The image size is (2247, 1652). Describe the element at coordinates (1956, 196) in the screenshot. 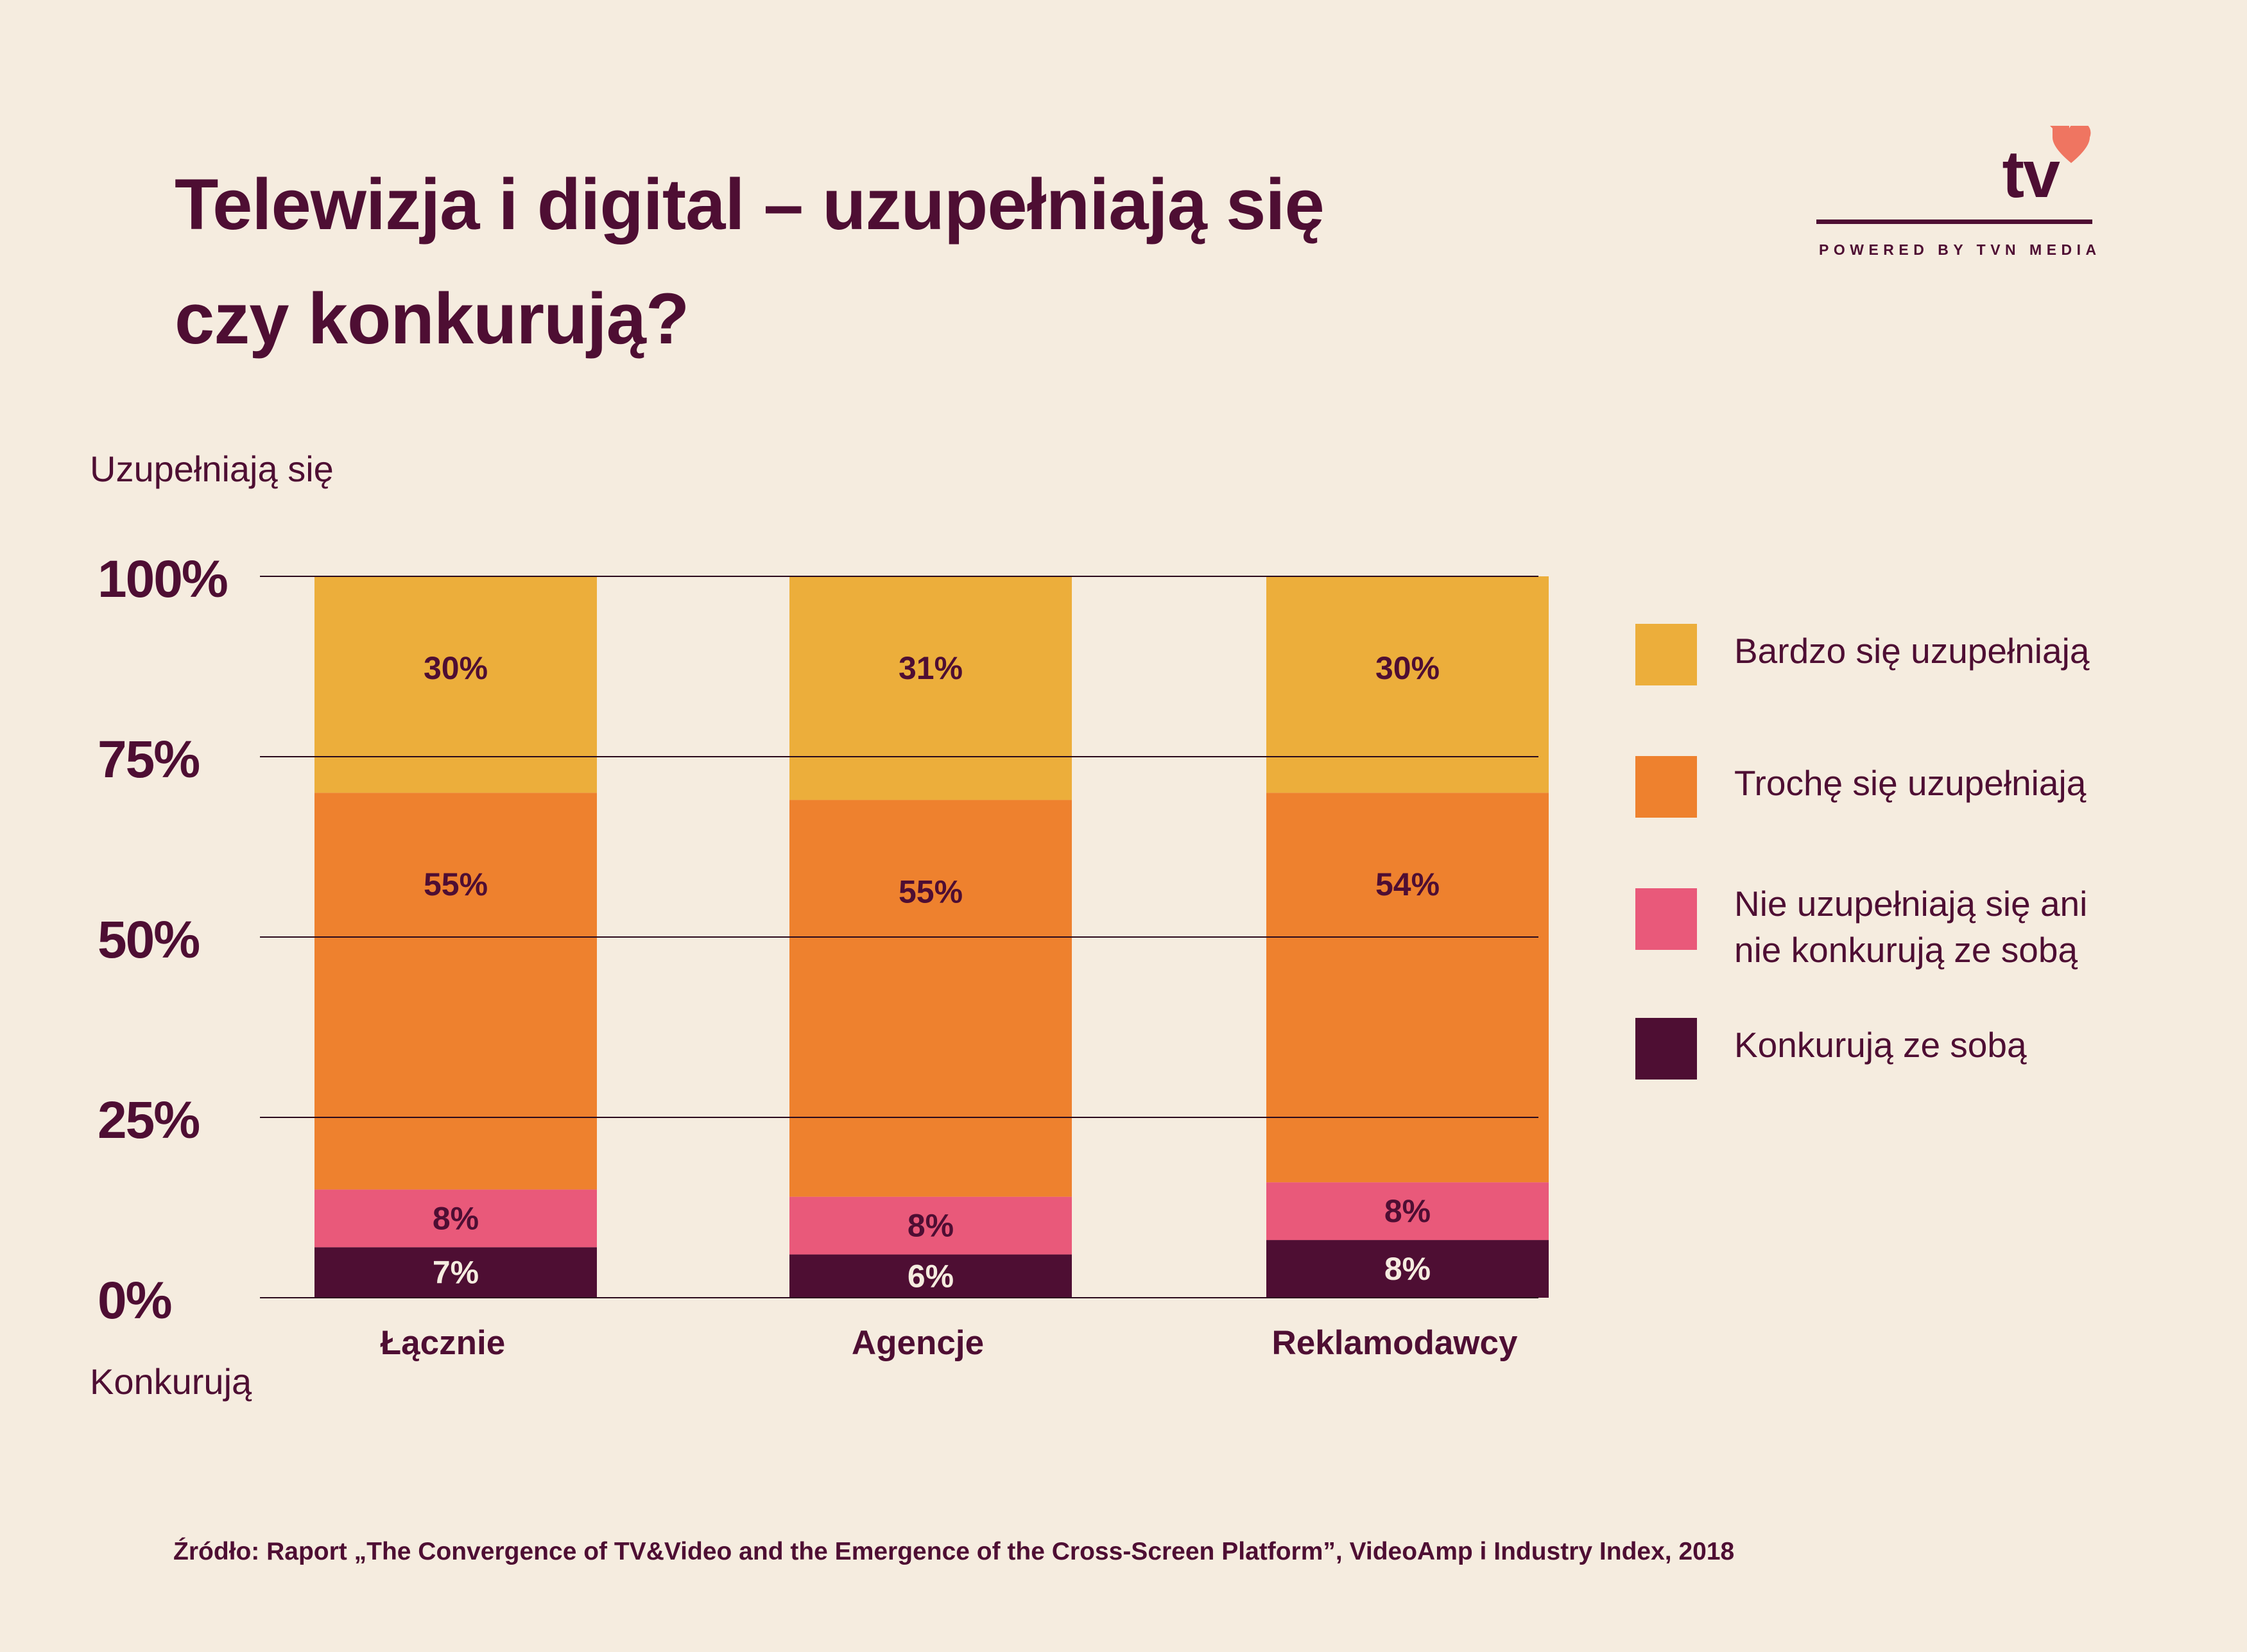

I see `tvn-logo: tv POWERED BY TVN MEDIA` at that location.